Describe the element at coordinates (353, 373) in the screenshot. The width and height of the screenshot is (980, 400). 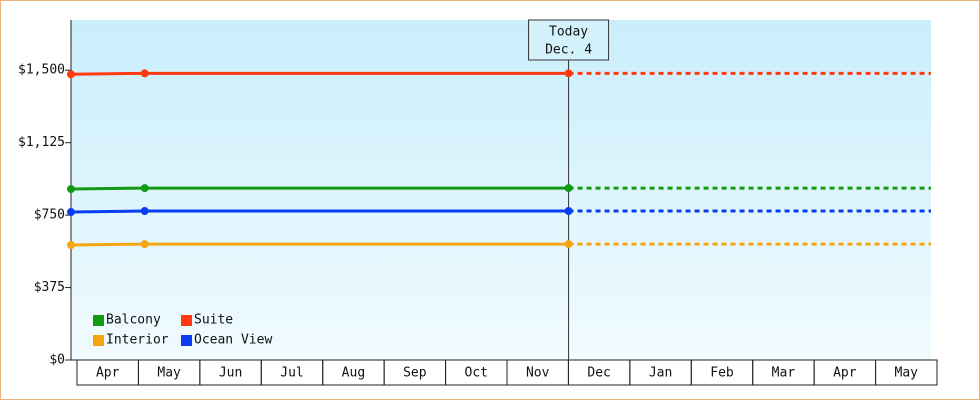
I see `x-tick-label: Aug` at that location.